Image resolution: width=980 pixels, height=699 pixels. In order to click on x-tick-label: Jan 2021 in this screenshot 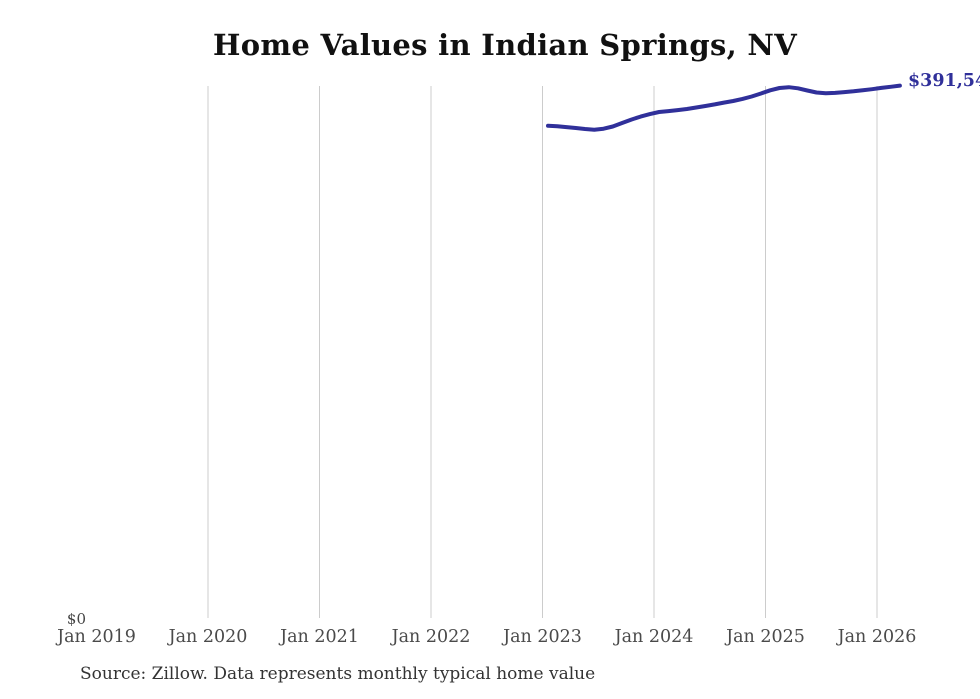, I will do `click(319, 637)`.